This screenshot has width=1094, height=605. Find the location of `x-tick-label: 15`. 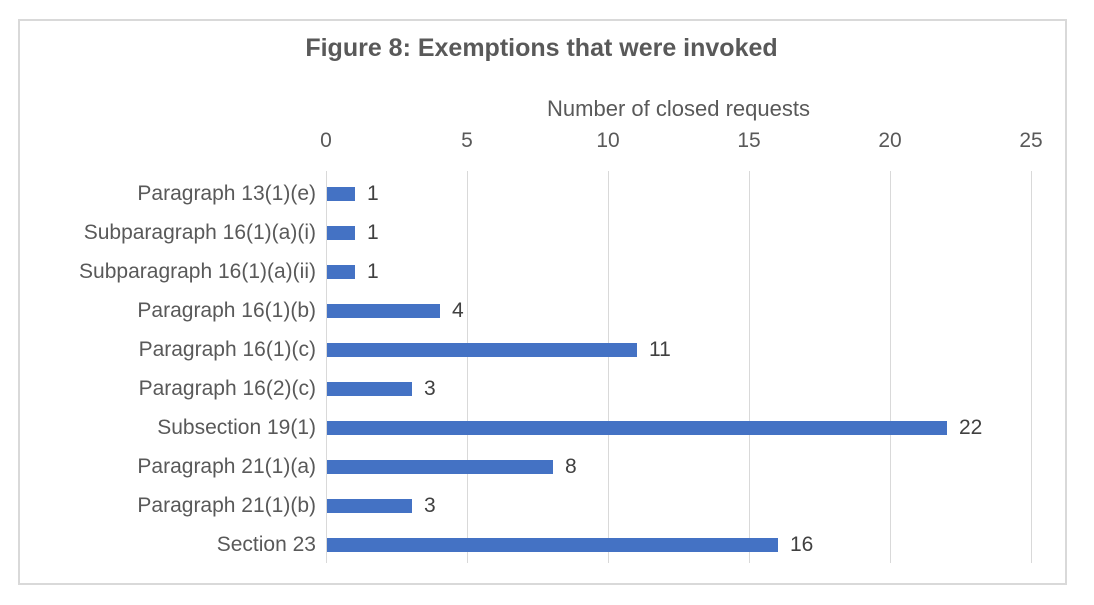

x-tick-label: 15 is located at coordinates (749, 140).